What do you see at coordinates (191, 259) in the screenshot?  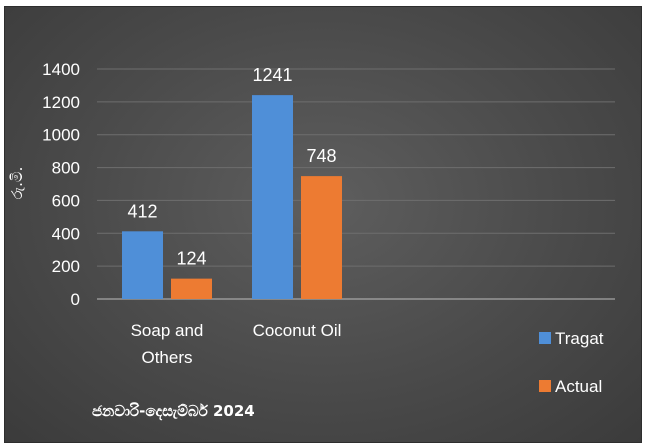 I see `data-label: 124` at bounding box center [191, 259].